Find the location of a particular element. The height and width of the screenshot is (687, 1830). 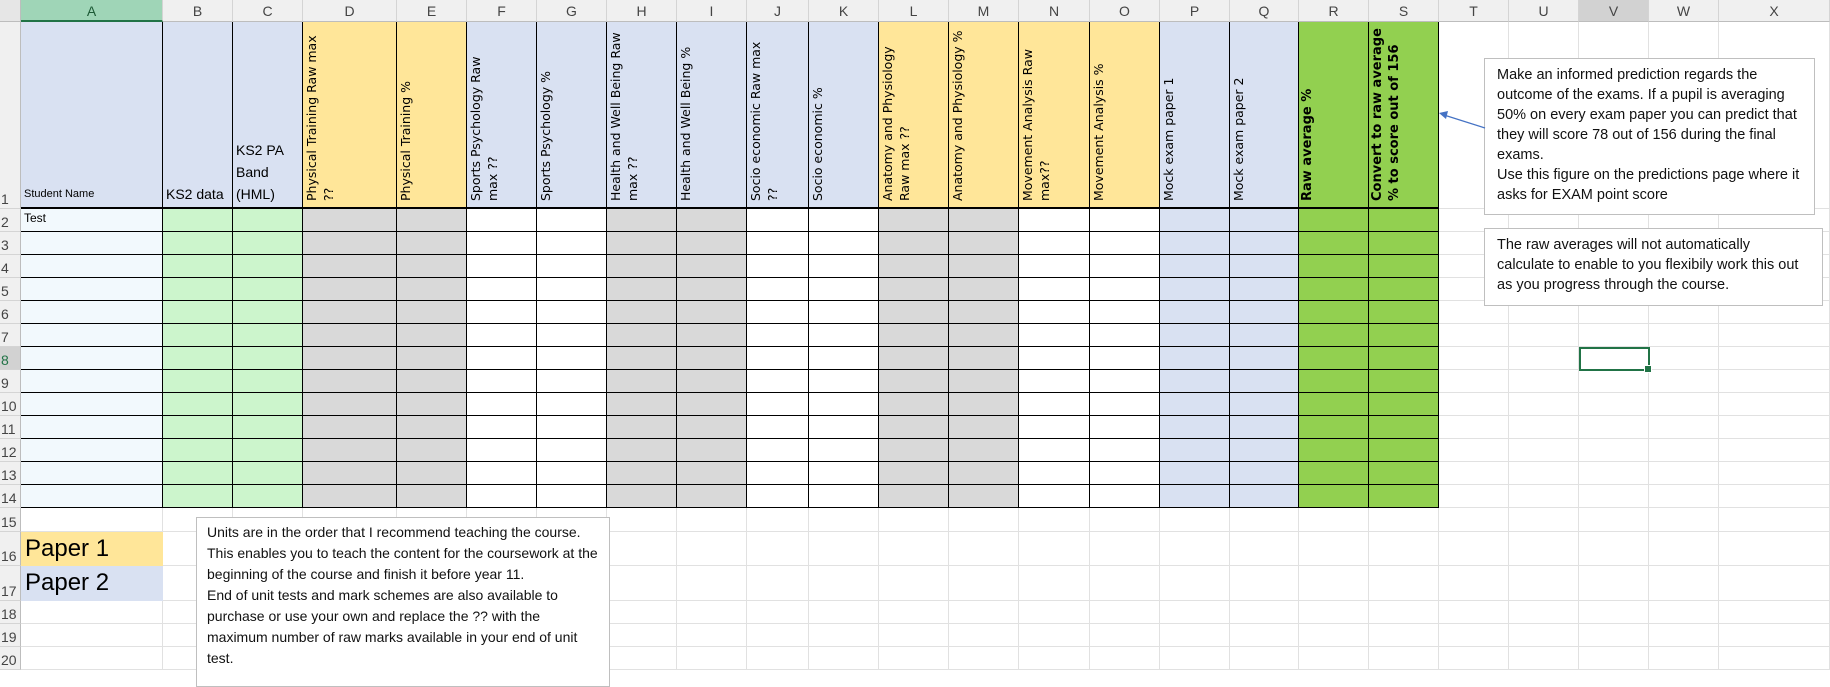

column-header-t: T is located at coordinates (1474, 11).